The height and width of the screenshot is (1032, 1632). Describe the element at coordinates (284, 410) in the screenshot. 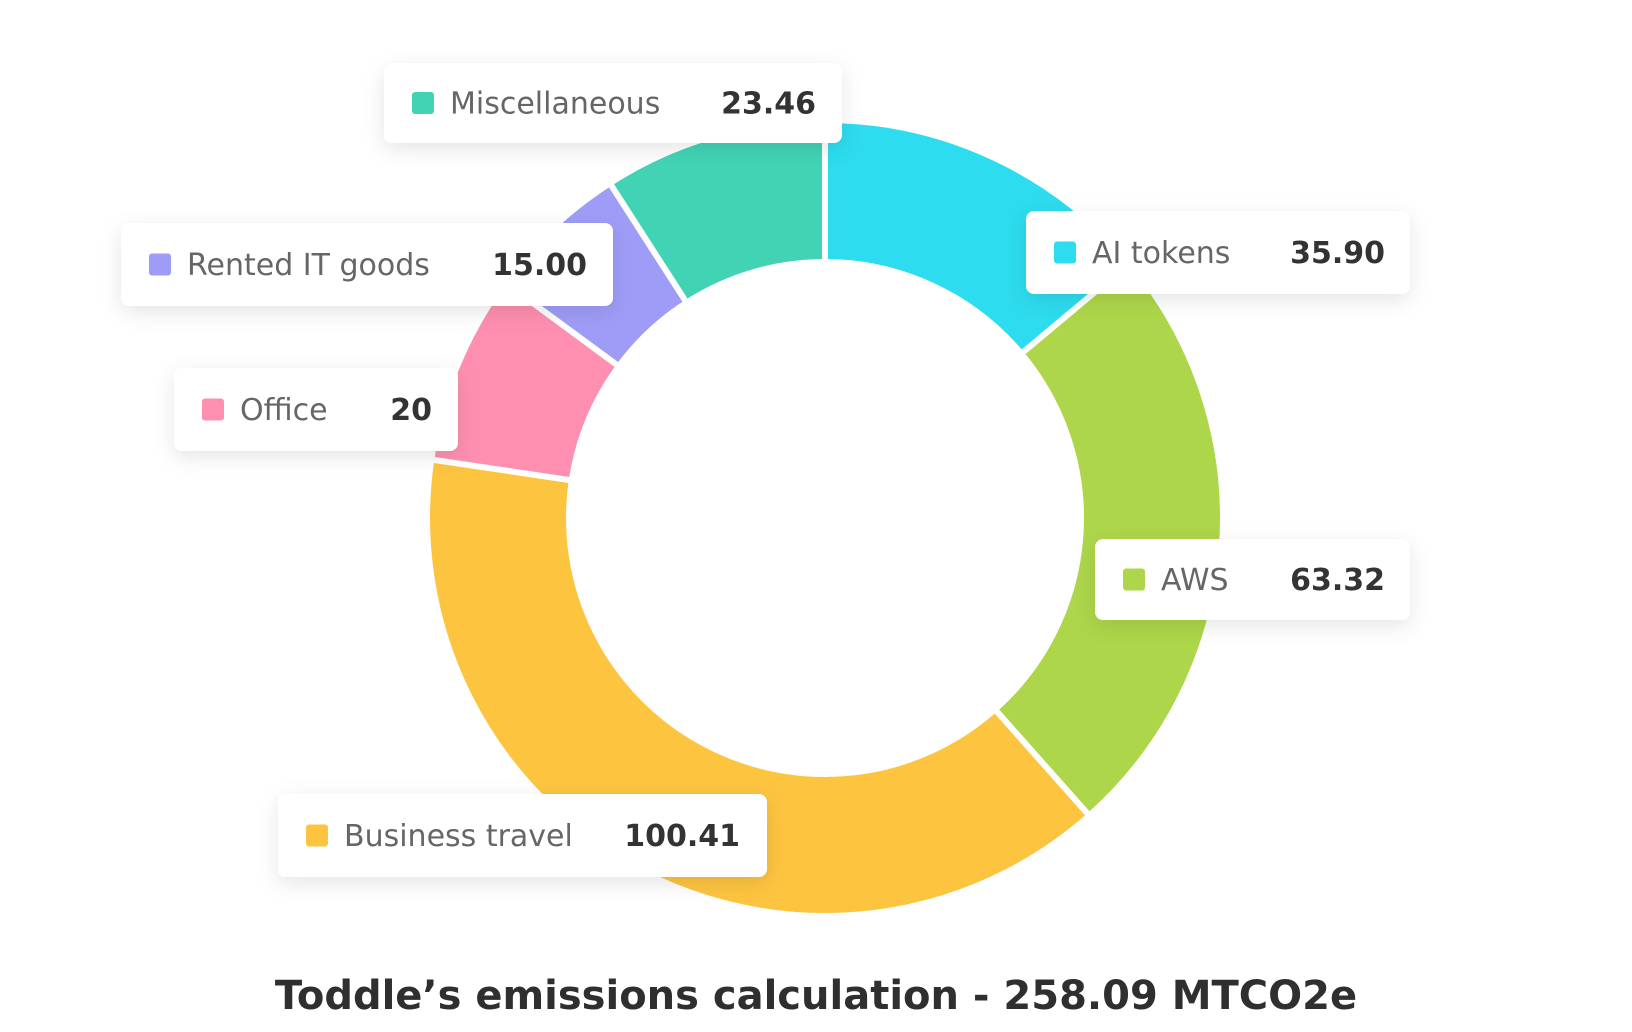

I see `legend-label: Office` at that location.